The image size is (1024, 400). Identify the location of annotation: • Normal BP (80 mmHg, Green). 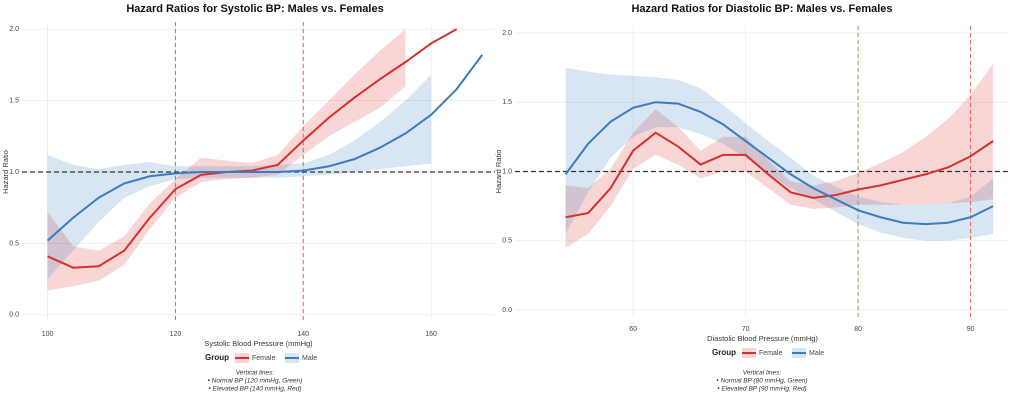
(761, 381).